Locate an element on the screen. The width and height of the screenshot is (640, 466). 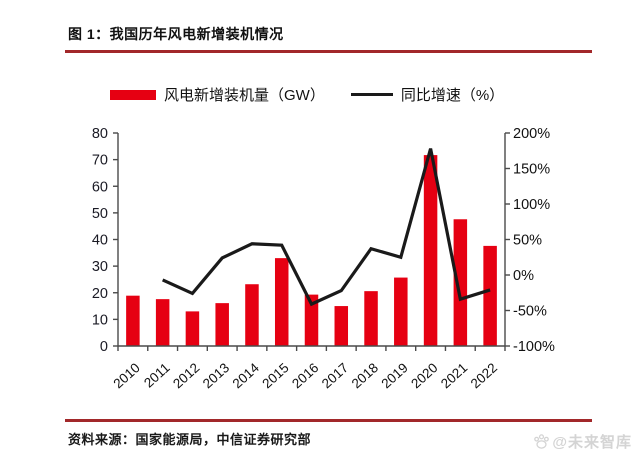
bar-2019 is located at coordinates (401, 311).